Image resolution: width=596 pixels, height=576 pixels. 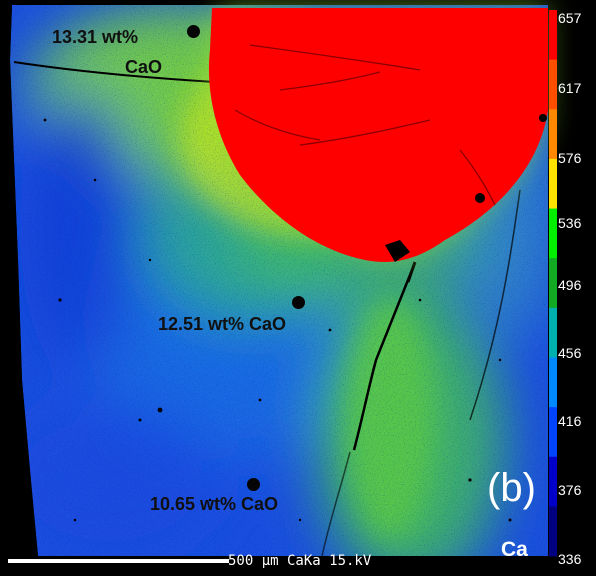 What do you see at coordinates (570, 18) in the screenshot?
I see `scale-label-1: 657` at bounding box center [570, 18].